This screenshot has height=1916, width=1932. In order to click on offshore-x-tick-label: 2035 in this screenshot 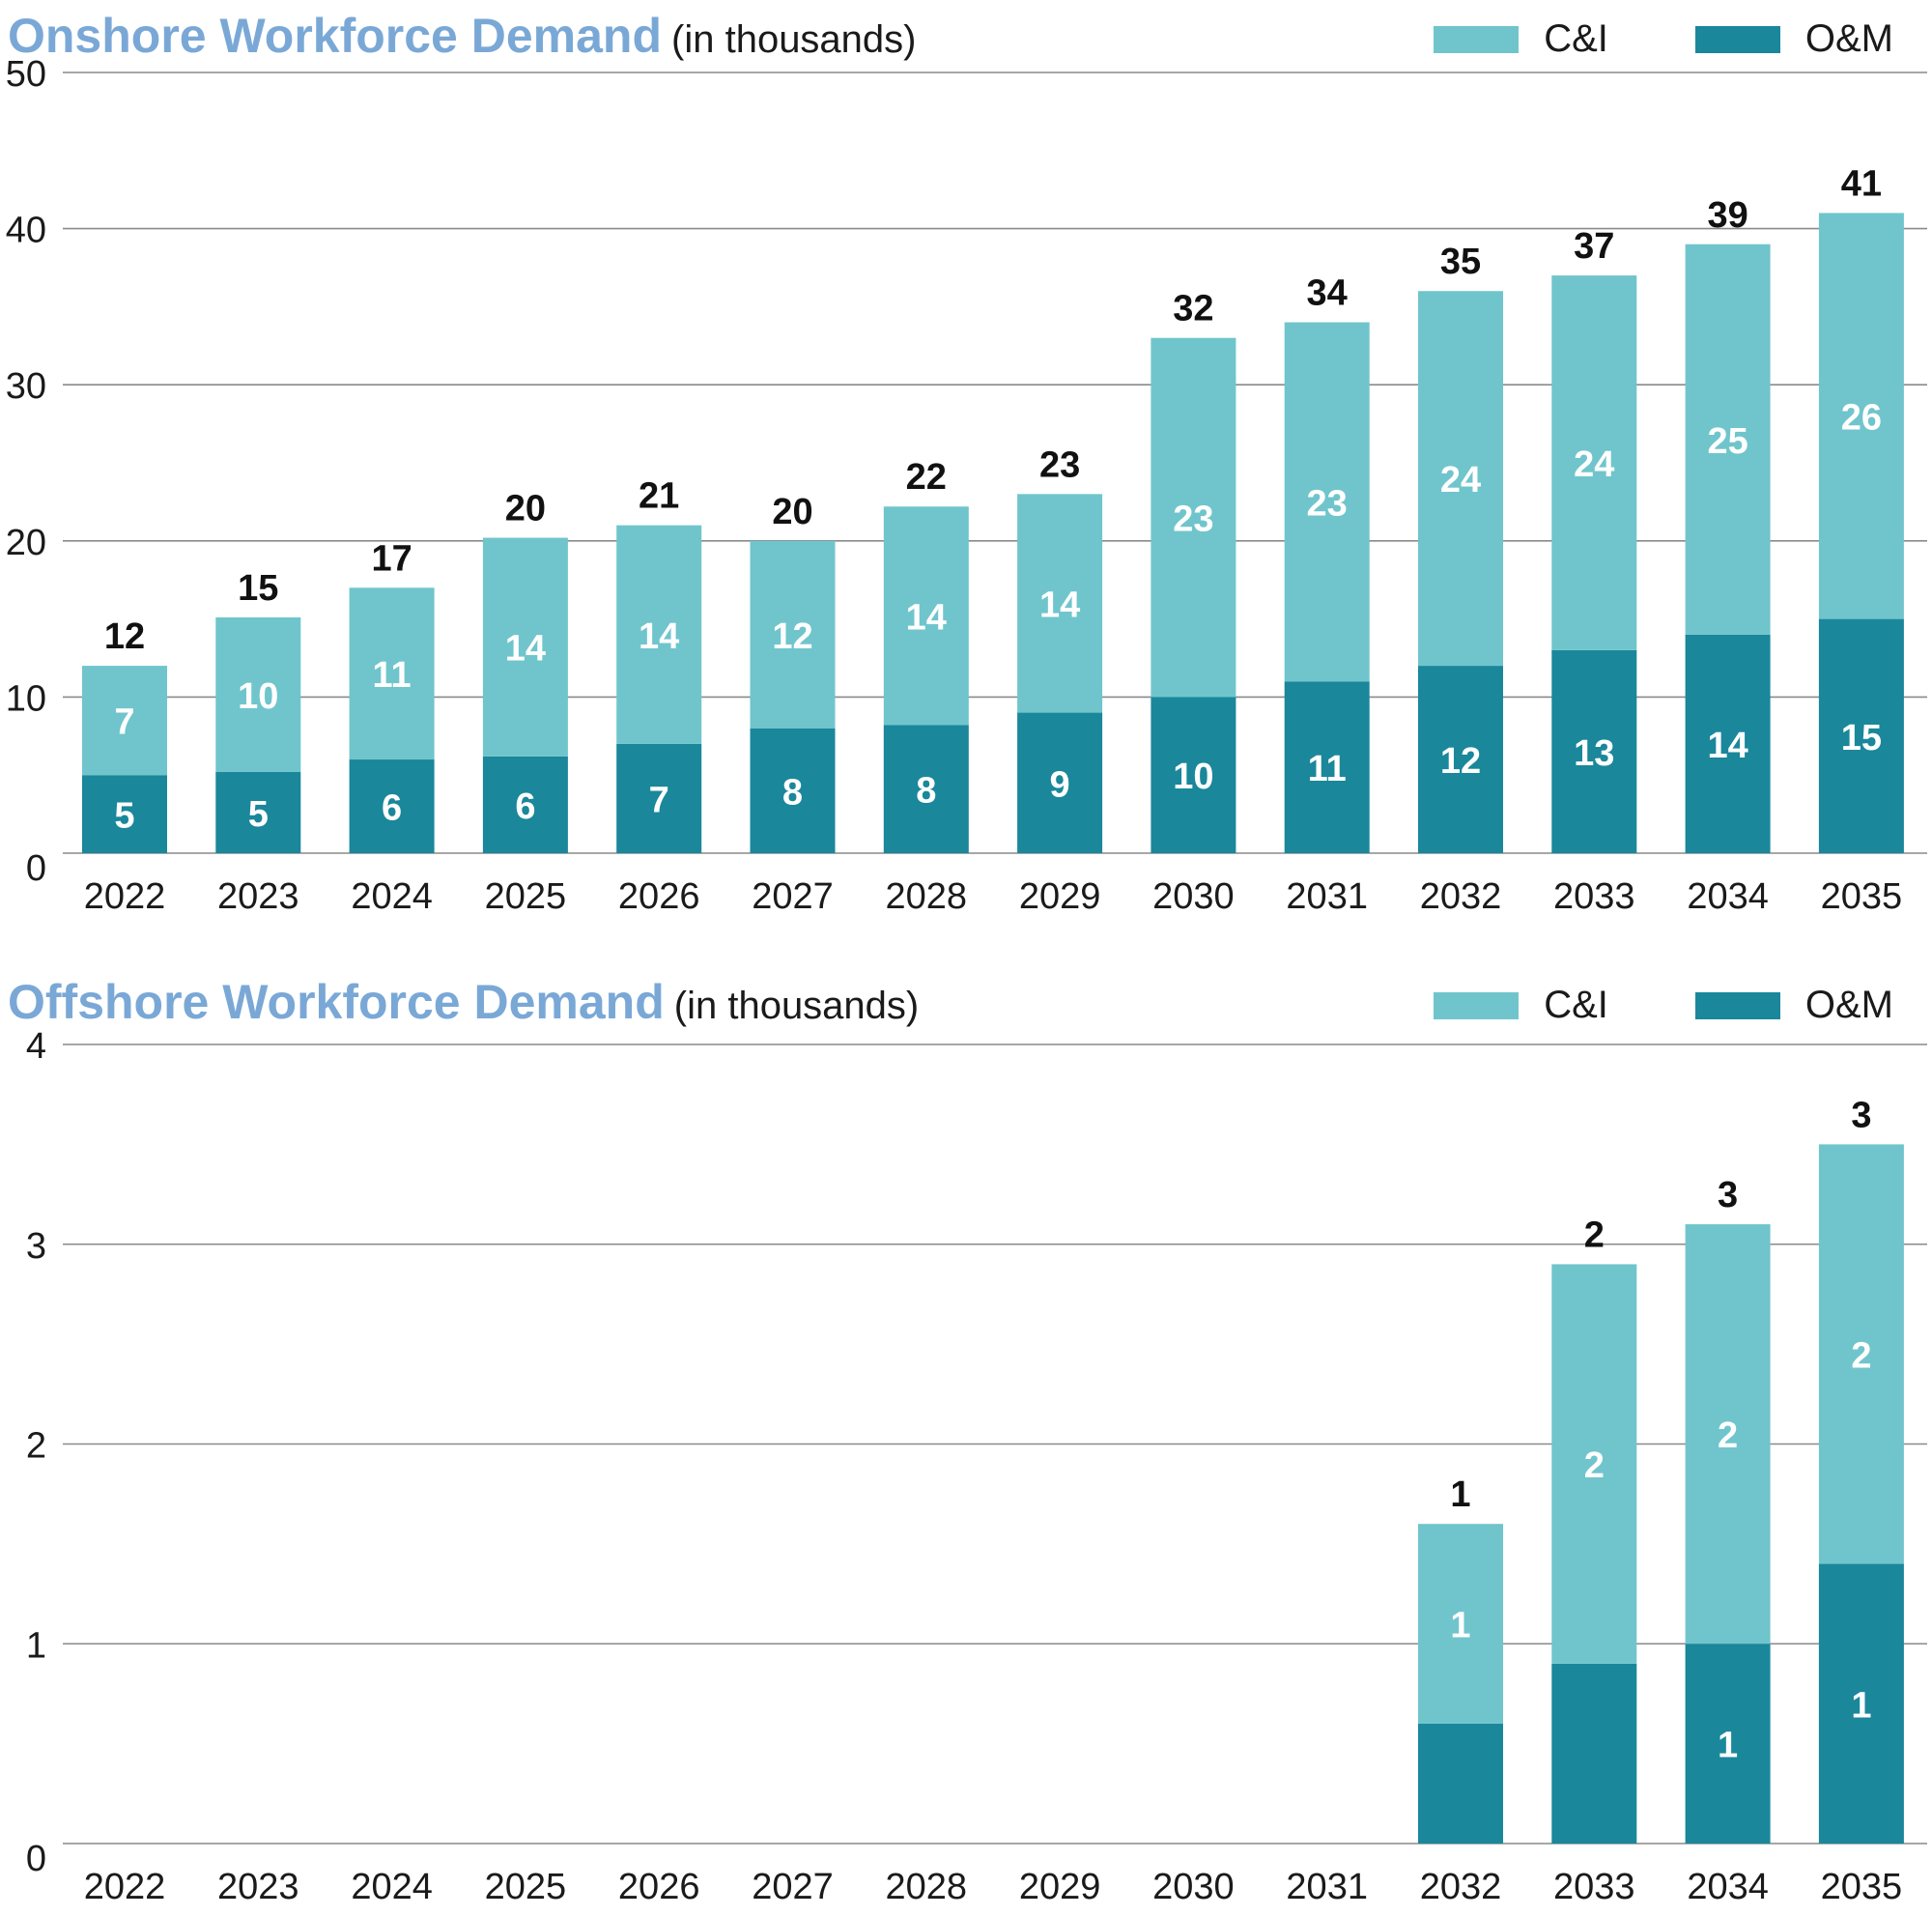, I will do `click(1862, 1887)`.